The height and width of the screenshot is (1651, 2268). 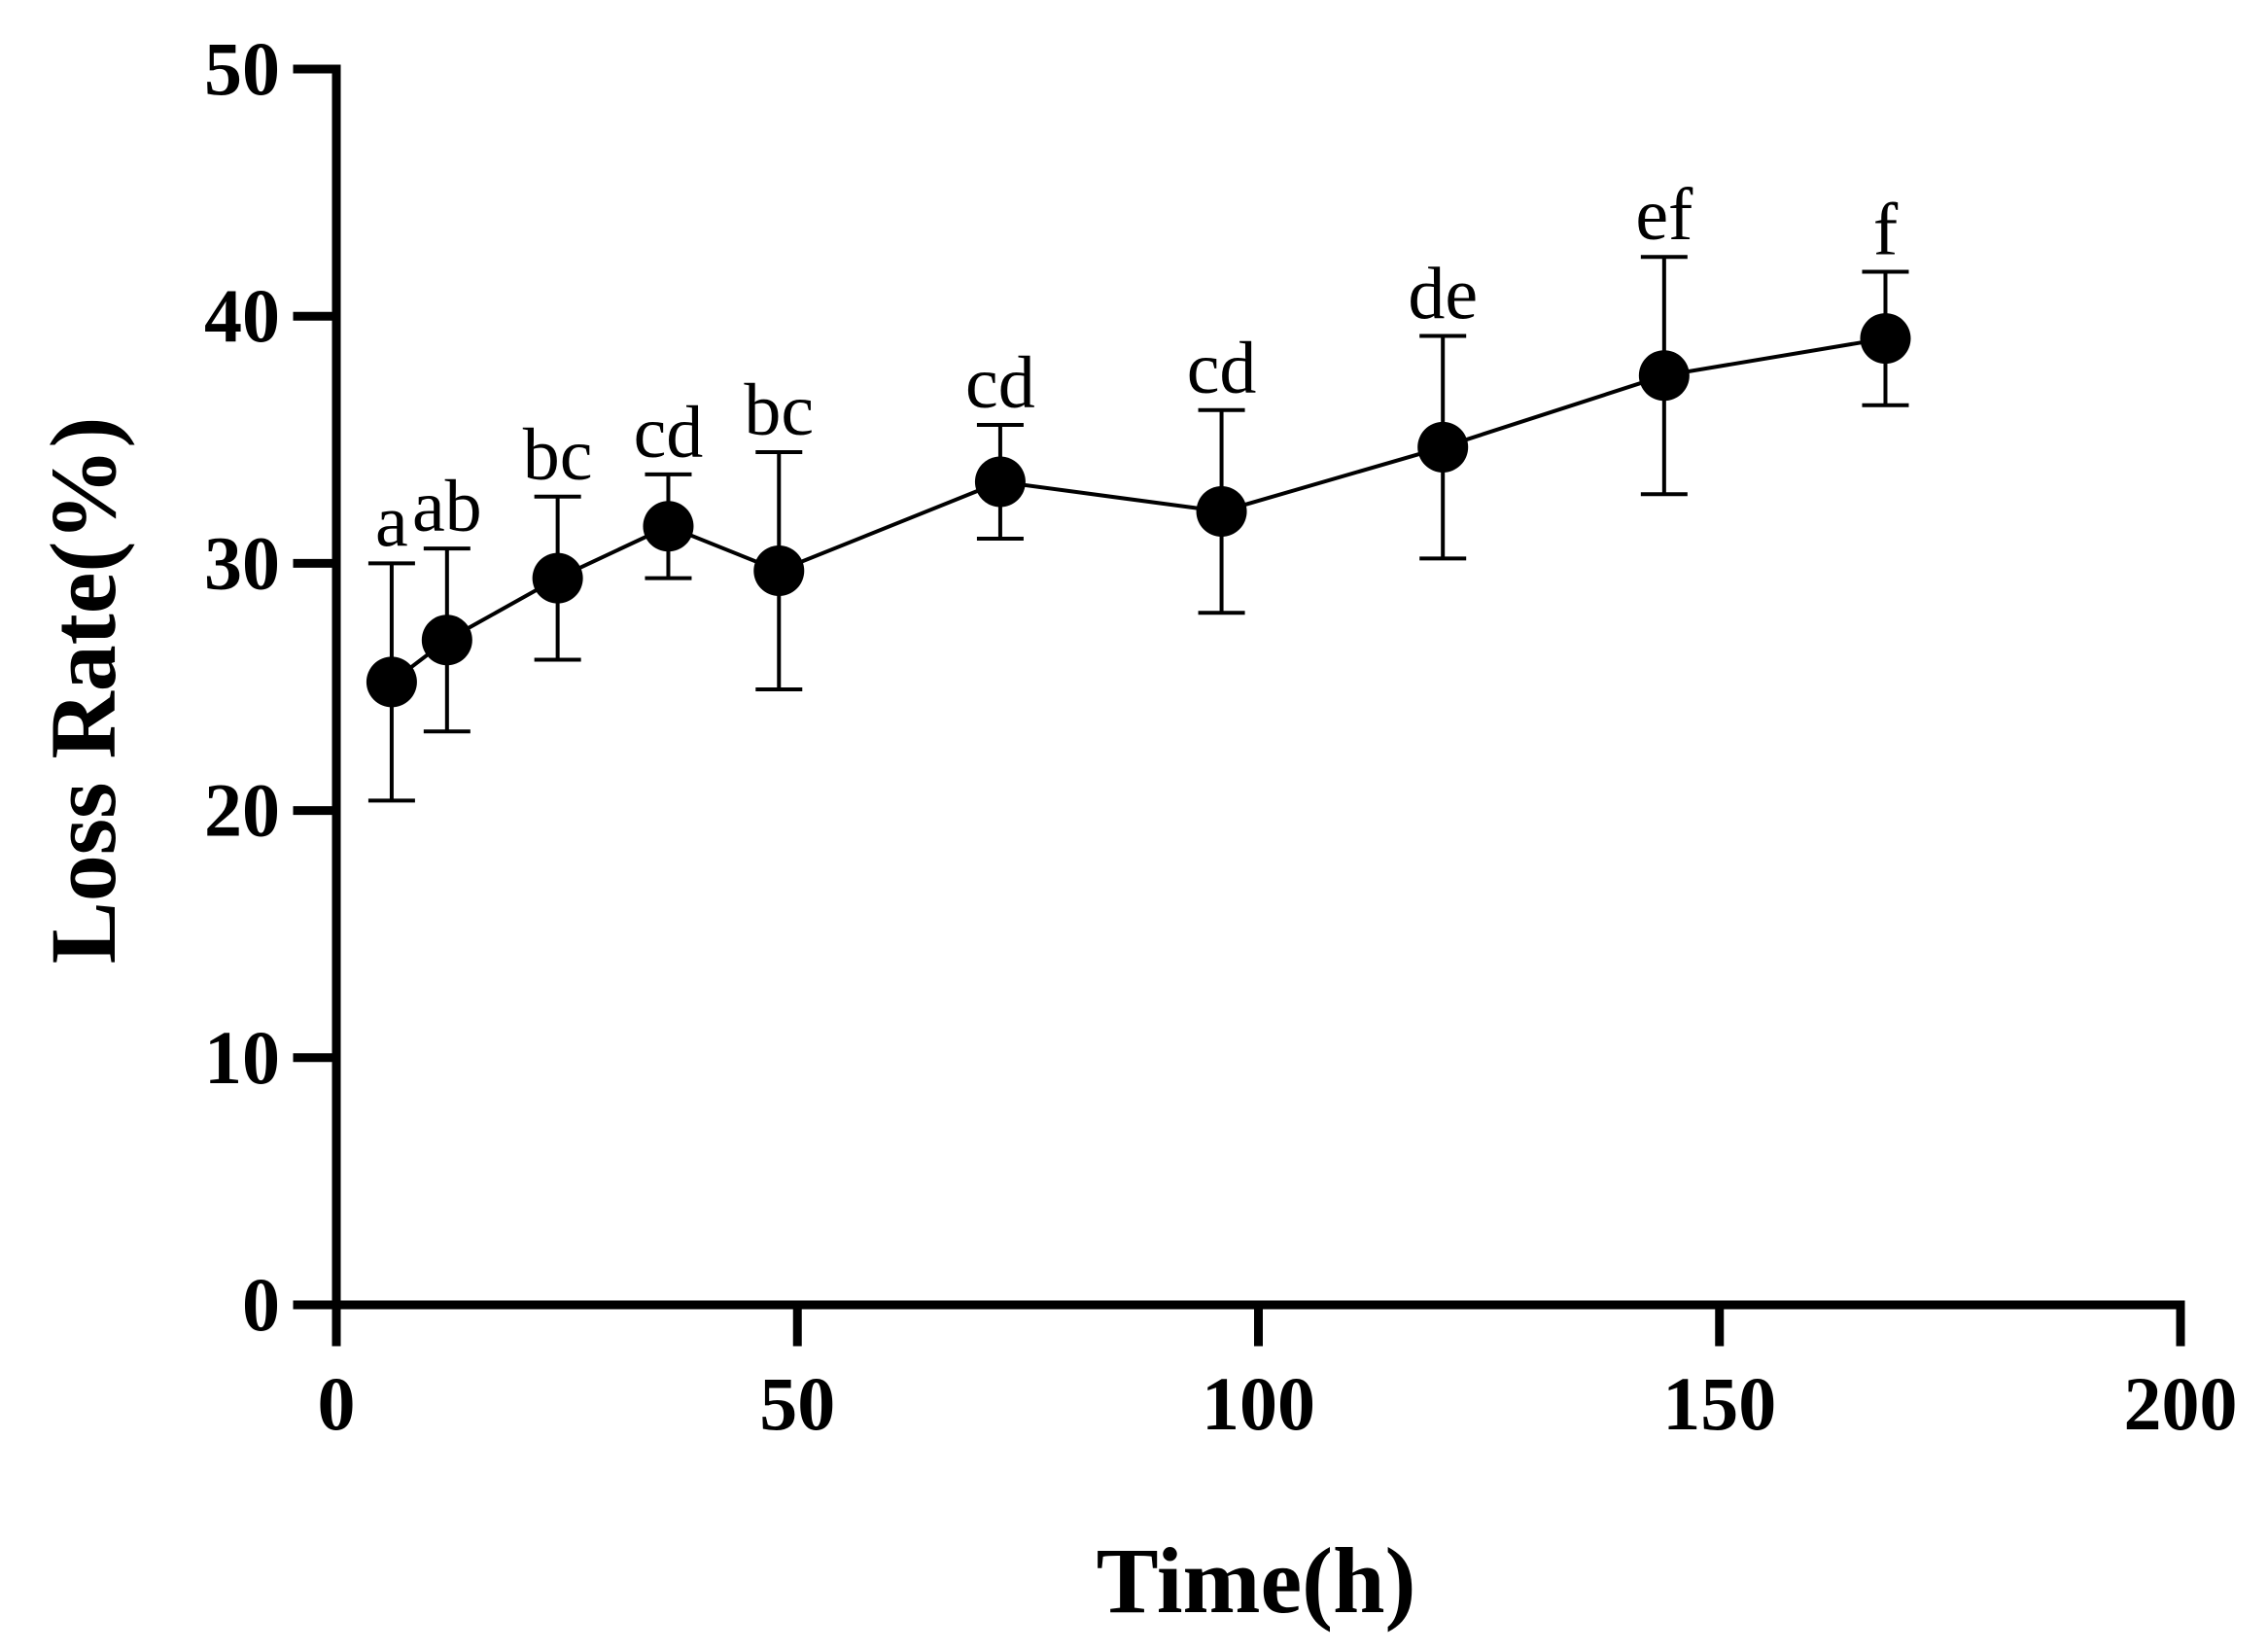 What do you see at coordinates (1259, 1403) in the screenshot?
I see `x-tick-label: 100` at bounding box center [1259, 1403].